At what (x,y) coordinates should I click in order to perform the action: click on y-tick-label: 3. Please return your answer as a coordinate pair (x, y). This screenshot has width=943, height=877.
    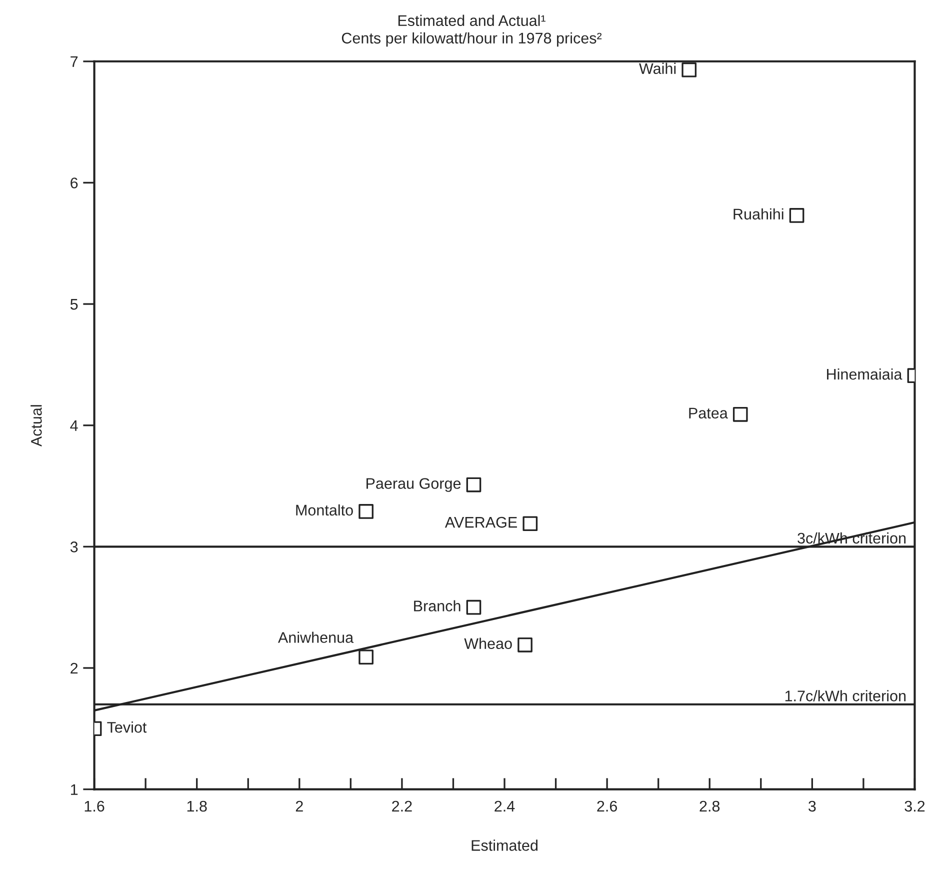
    Looking at the image, I should click on (74, 547).